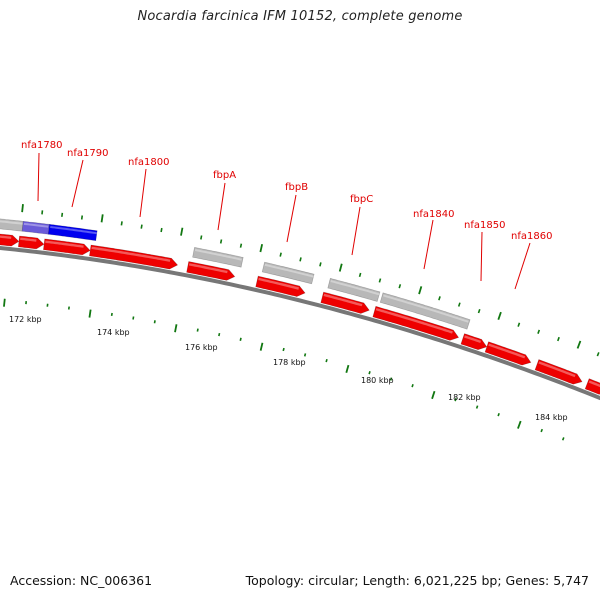 The image size is (600, 600). I want to click on gene-label: nfa1790, so click(87, 153).